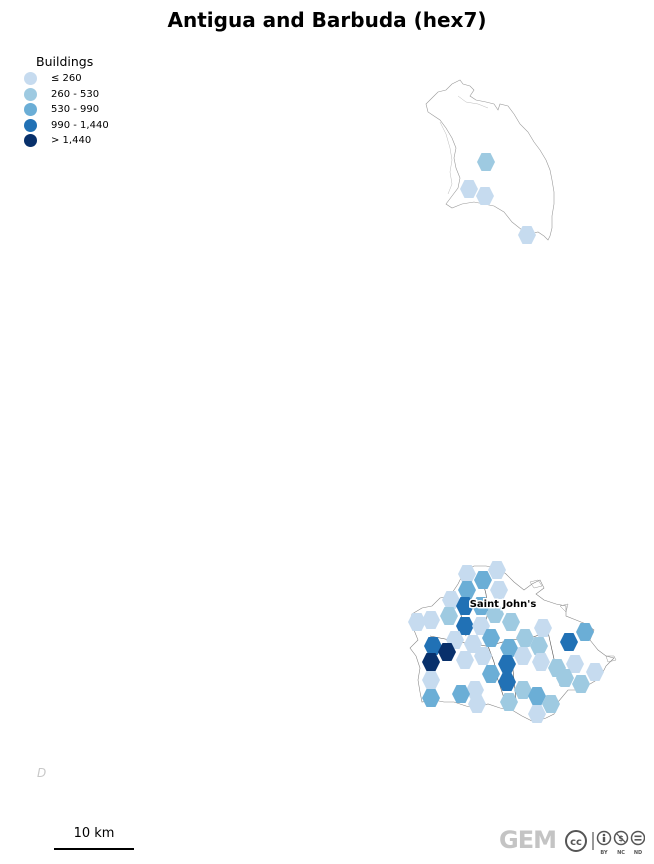 The height and width of the screenshot is (864, 654). What do you see at coordinates (464, 145) in the screenshot?
I see `barbuda-lagoon` at bounding box center [464, 145].